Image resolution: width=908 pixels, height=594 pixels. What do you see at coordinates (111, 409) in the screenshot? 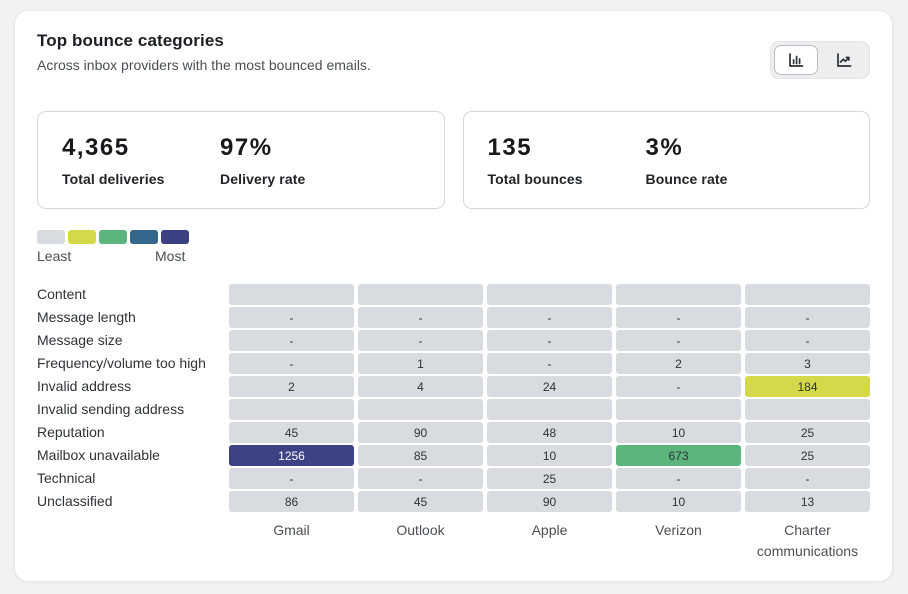
I see `row-label: Invalid sending address` at bounding box center [111, 409].